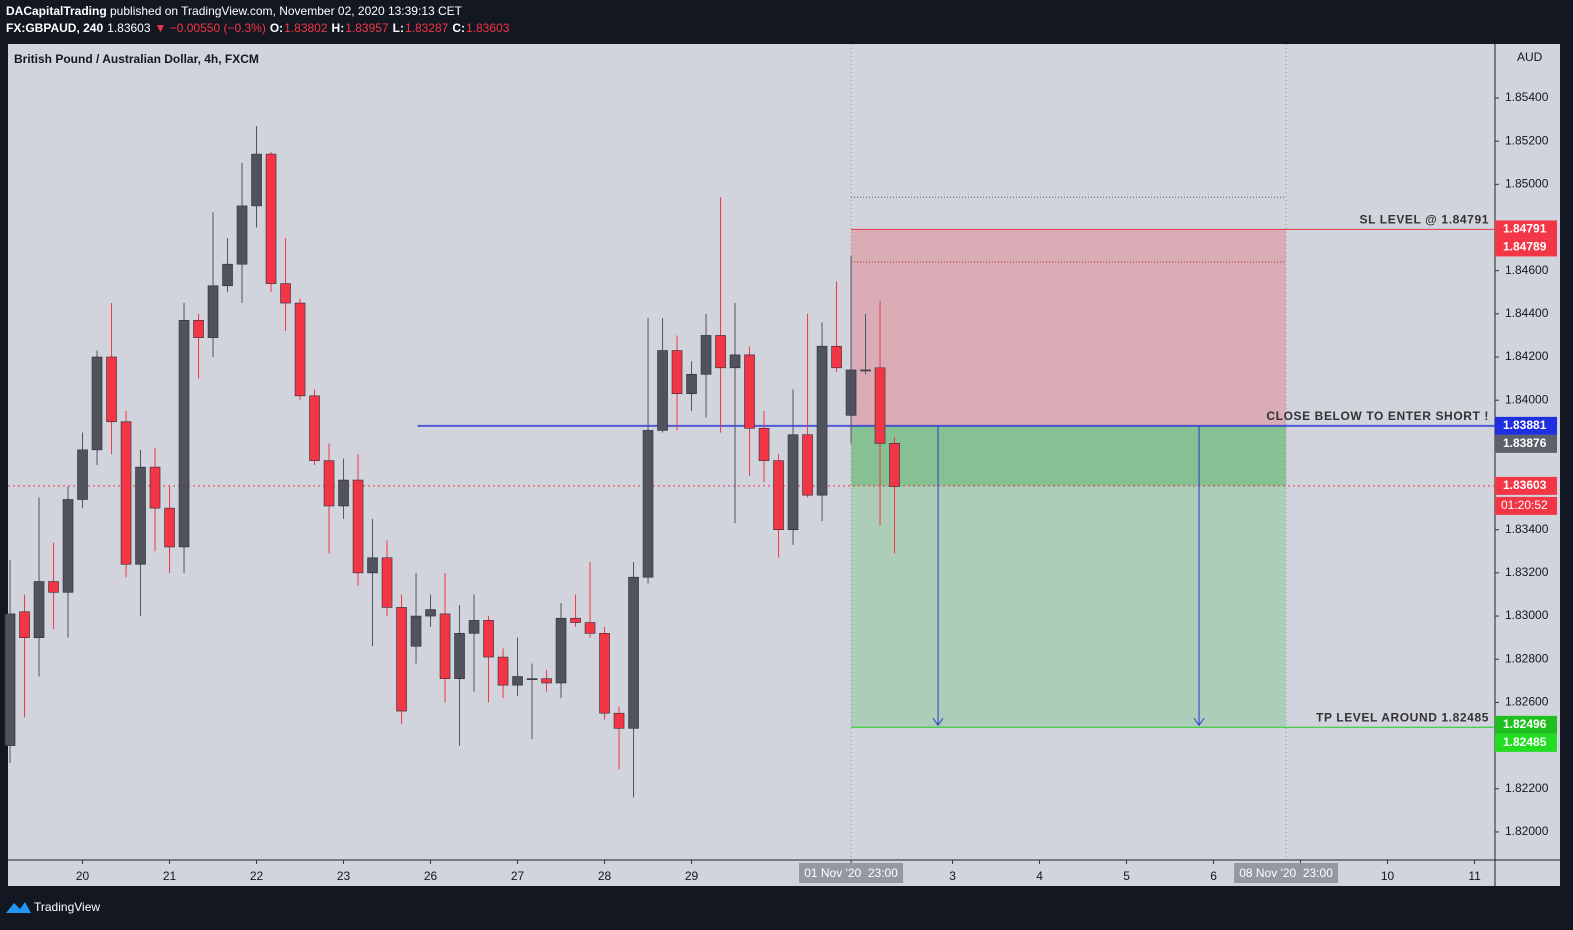 The image size is (1573, 930). What do you see at coordinates (18, 907) in the screenshot?
I see `logo` at bounding box center [18, 907].